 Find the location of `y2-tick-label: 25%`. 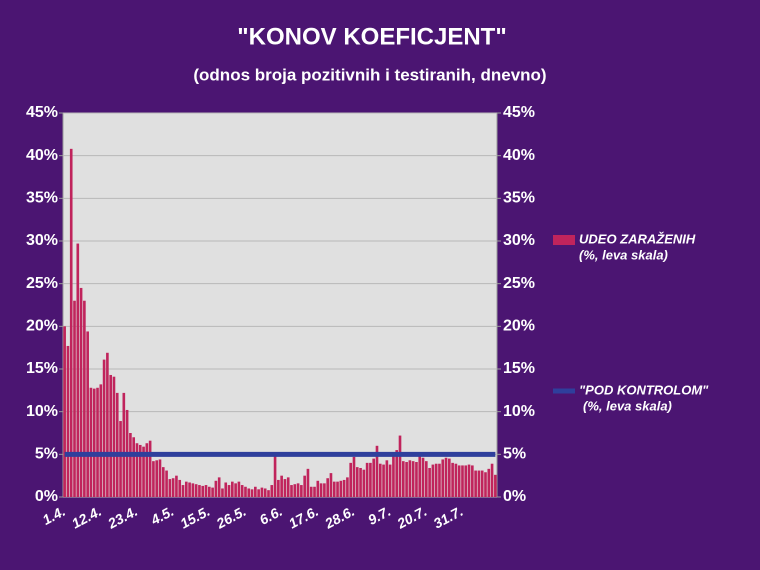

y2-tick-label: 25% is located at coordinates (519, 283).